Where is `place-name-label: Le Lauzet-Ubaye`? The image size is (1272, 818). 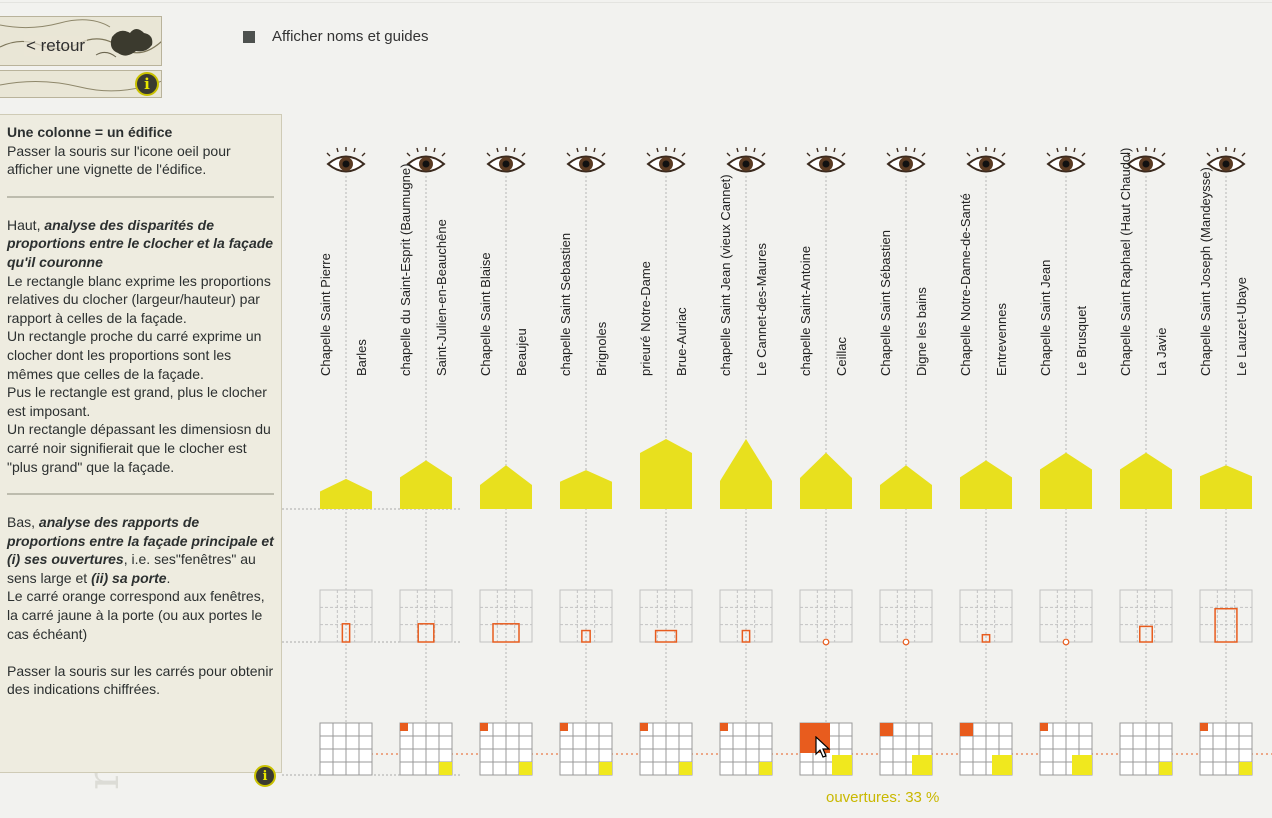
place-name-label: Le Lauzet-Ubaye is located at coordinates (1241, 326).